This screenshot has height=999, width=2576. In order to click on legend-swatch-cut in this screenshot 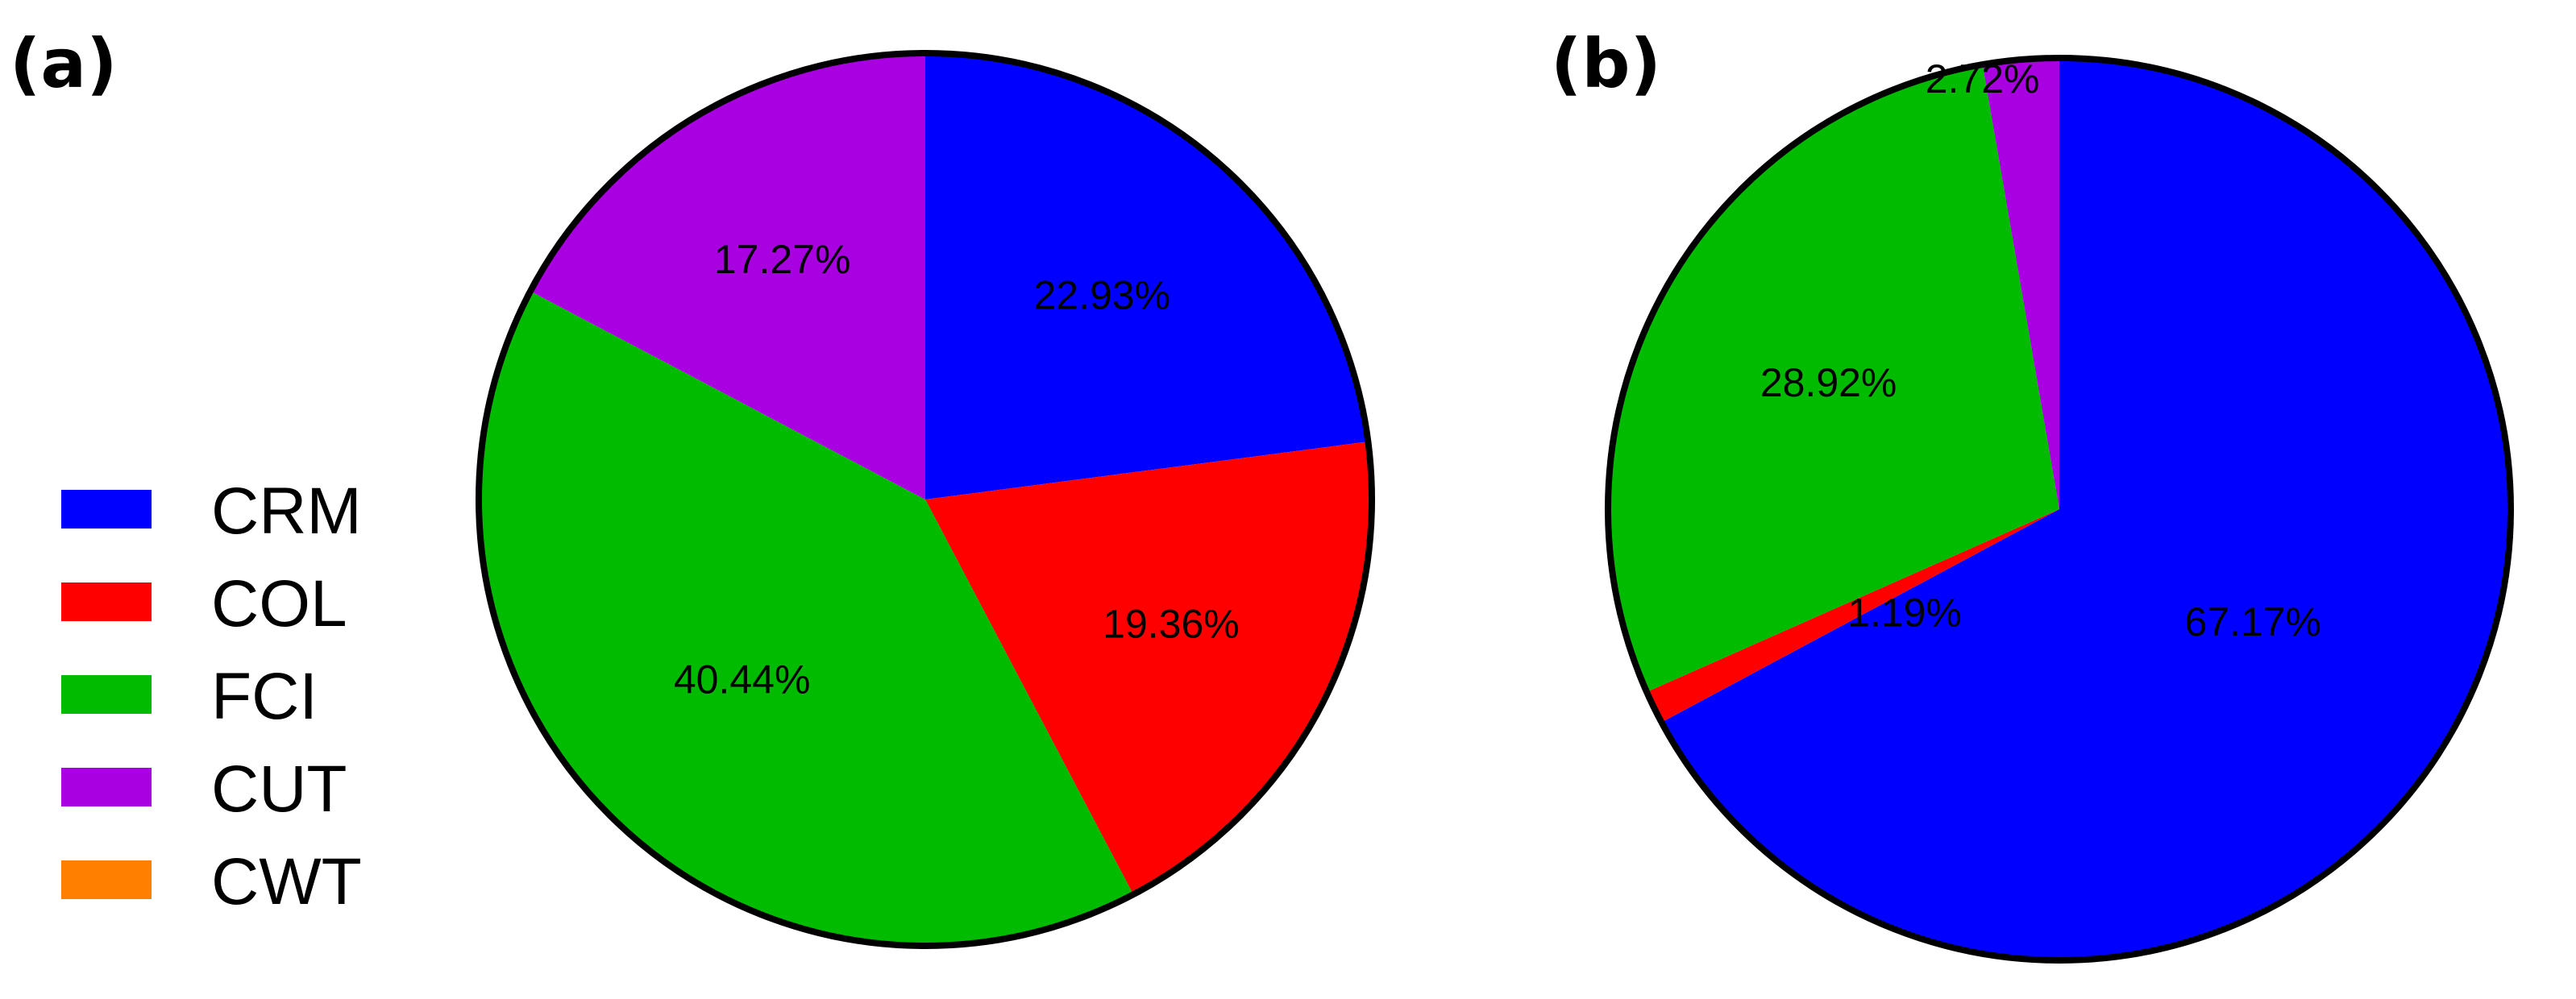, I will do `click(106, 787)`.